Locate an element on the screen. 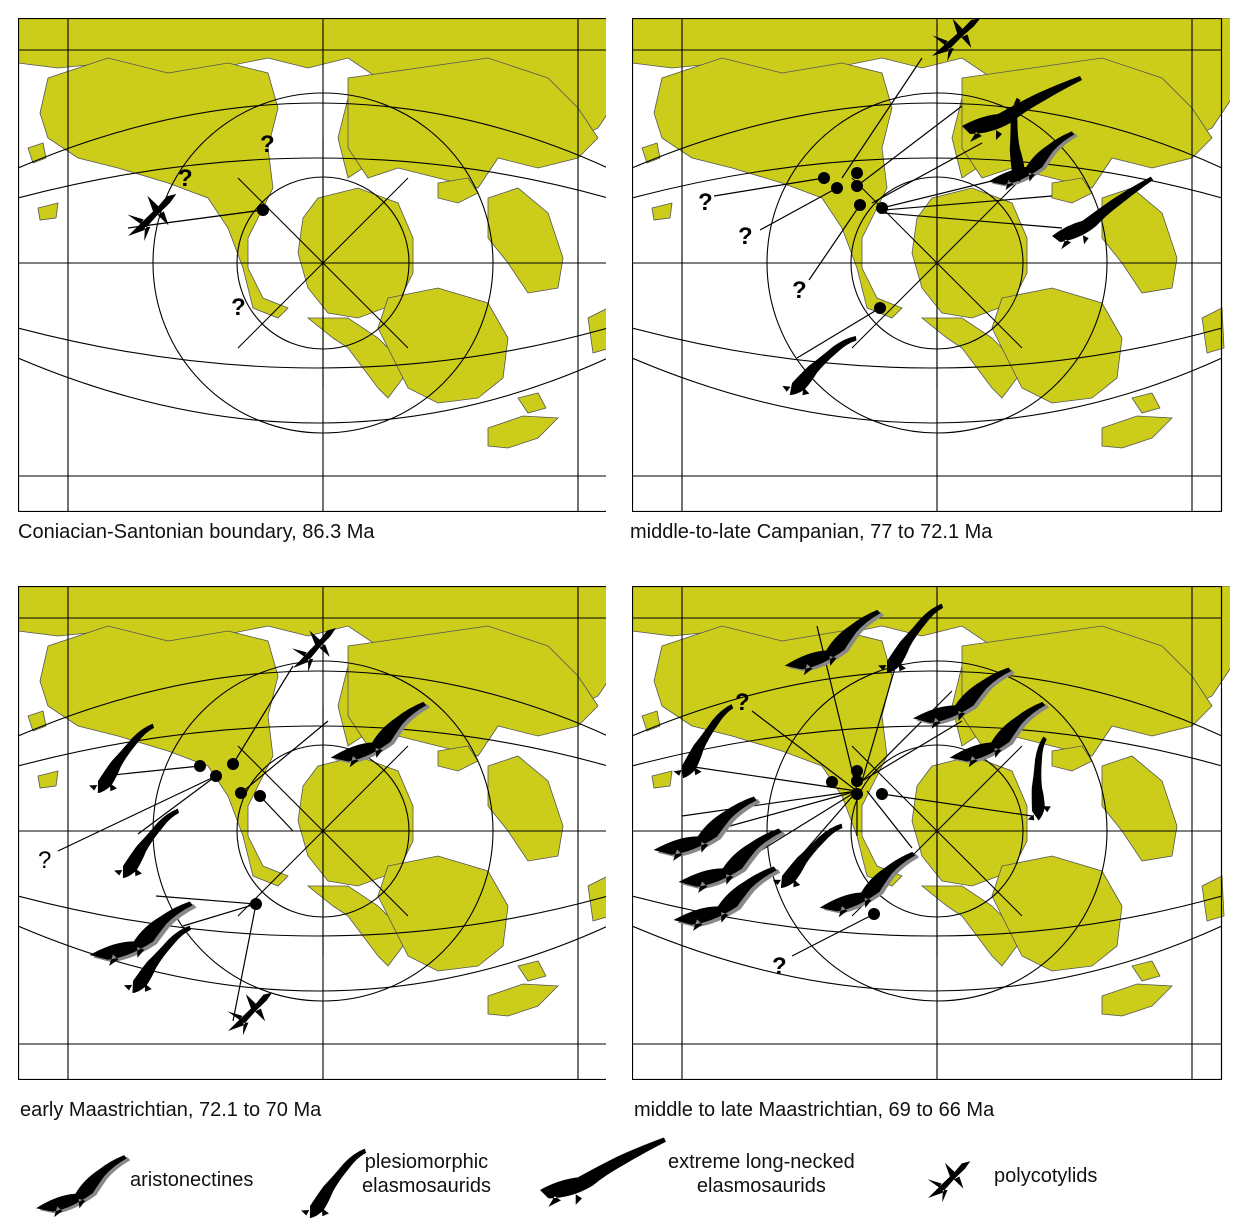 The height and width of the screenshot is (1227, 1246). panel-caption: Coniacian-Santonian boundary, 86.3 Ma is located at coordinates (196, 532).